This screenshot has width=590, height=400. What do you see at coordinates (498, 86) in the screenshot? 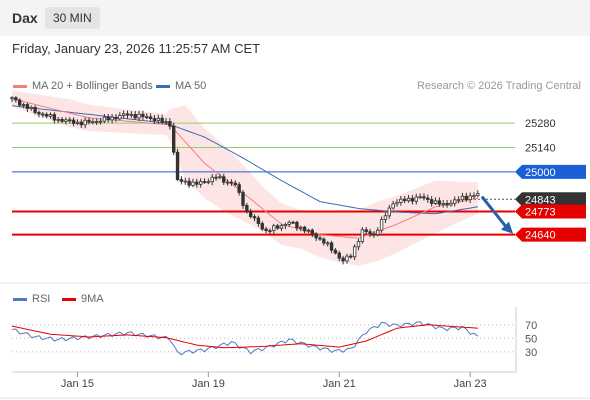
I see `copyright-text: Research © 2026 Trading Central` at bounding box center [498, 86].